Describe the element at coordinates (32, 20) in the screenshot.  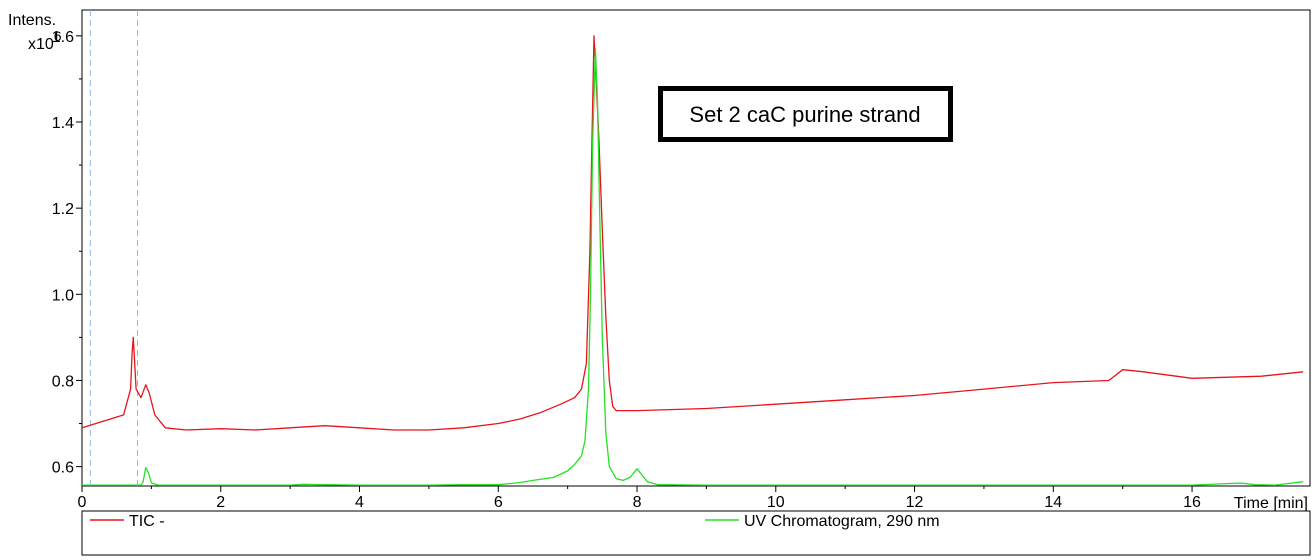
I see `y-axis-title: Intens.` at that location.